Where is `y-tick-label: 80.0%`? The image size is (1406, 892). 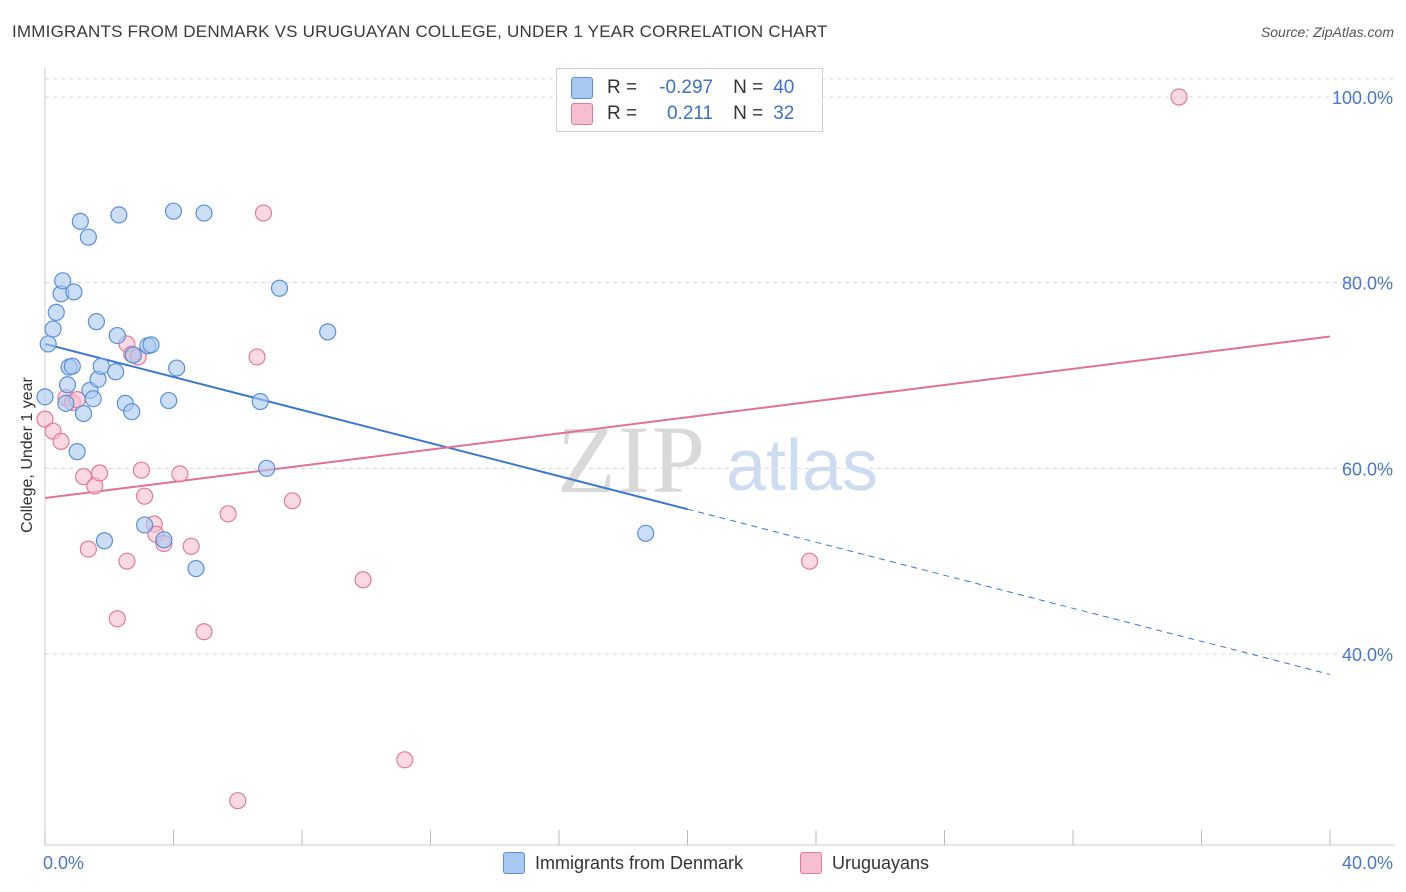
y-tick-label: 80.0% is located at coordinates (1367, 284).